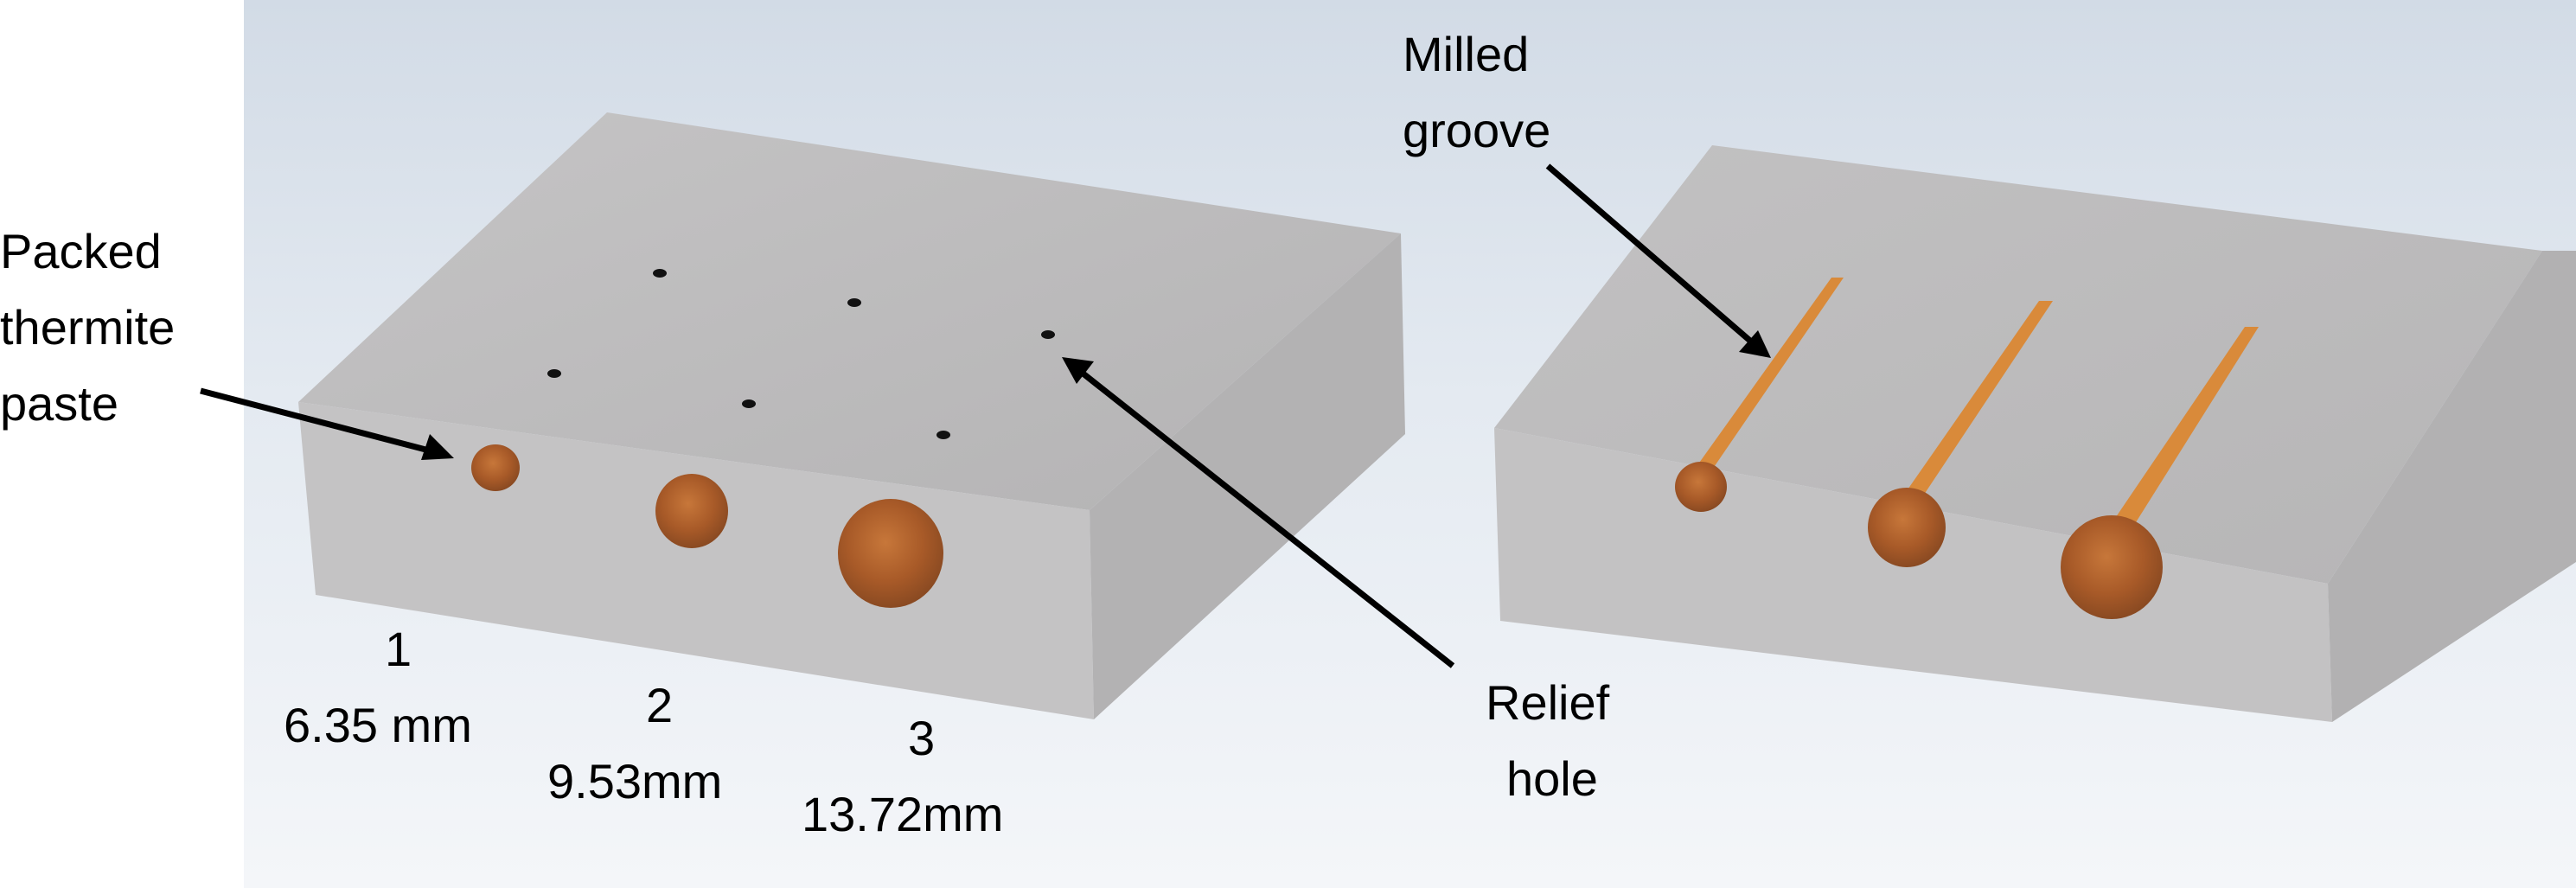 Image resolution: width=2576 pixels, height=888 pixels. What do you see at coordinates (1552, 778) in the screenshot?
I see `label-relief-line2: hole` at bounding box center [1552, 778].